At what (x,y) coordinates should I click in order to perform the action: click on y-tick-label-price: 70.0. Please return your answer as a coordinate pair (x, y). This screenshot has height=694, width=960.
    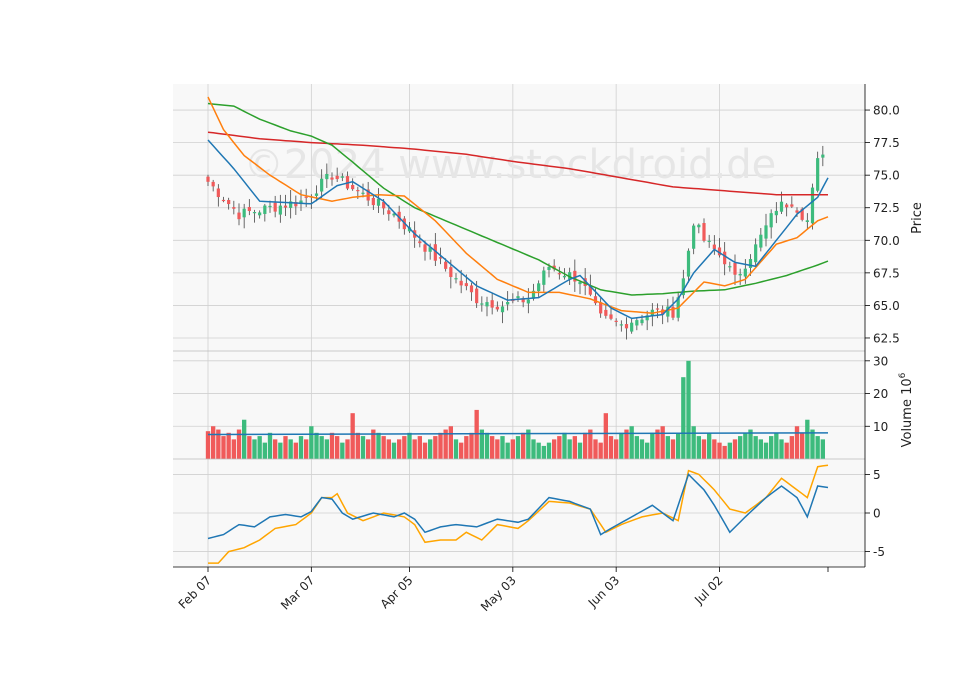
    Looking at the image, I should click on (886, 241).